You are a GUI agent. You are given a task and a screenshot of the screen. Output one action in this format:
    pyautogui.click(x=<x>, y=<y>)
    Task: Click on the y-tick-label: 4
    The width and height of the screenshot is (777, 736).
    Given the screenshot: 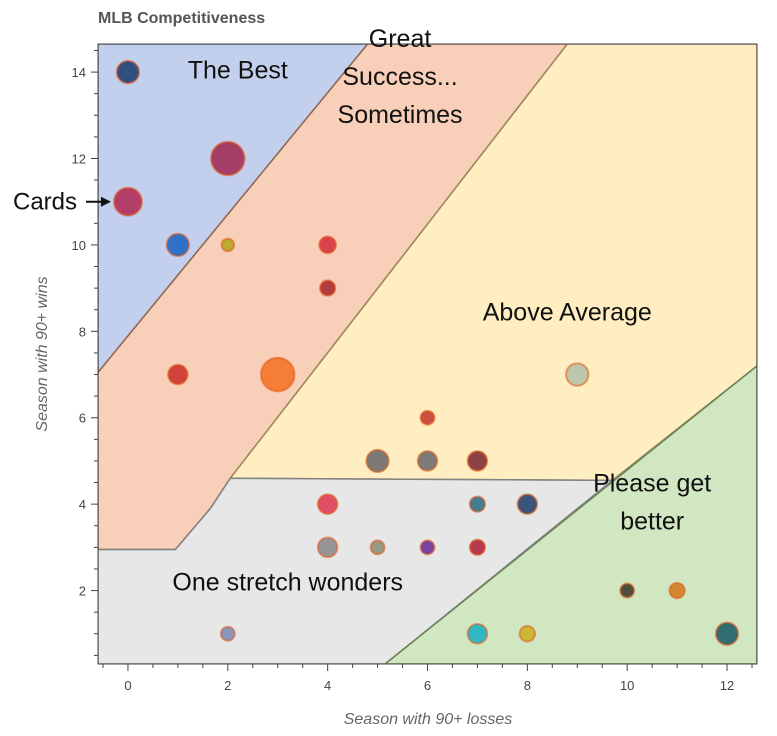 What is the action you would take?
    pyautogui.click(x=82, y=504)
    